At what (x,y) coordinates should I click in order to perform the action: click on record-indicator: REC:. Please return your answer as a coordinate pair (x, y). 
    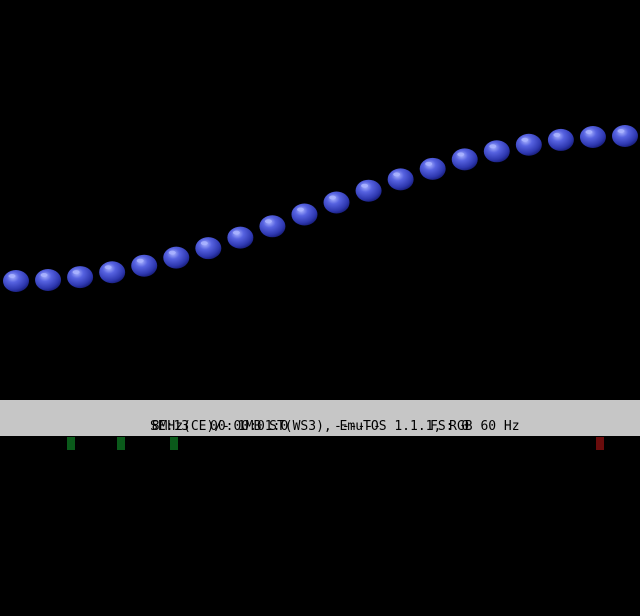
    Looking at the image, I should click on (608, 435).